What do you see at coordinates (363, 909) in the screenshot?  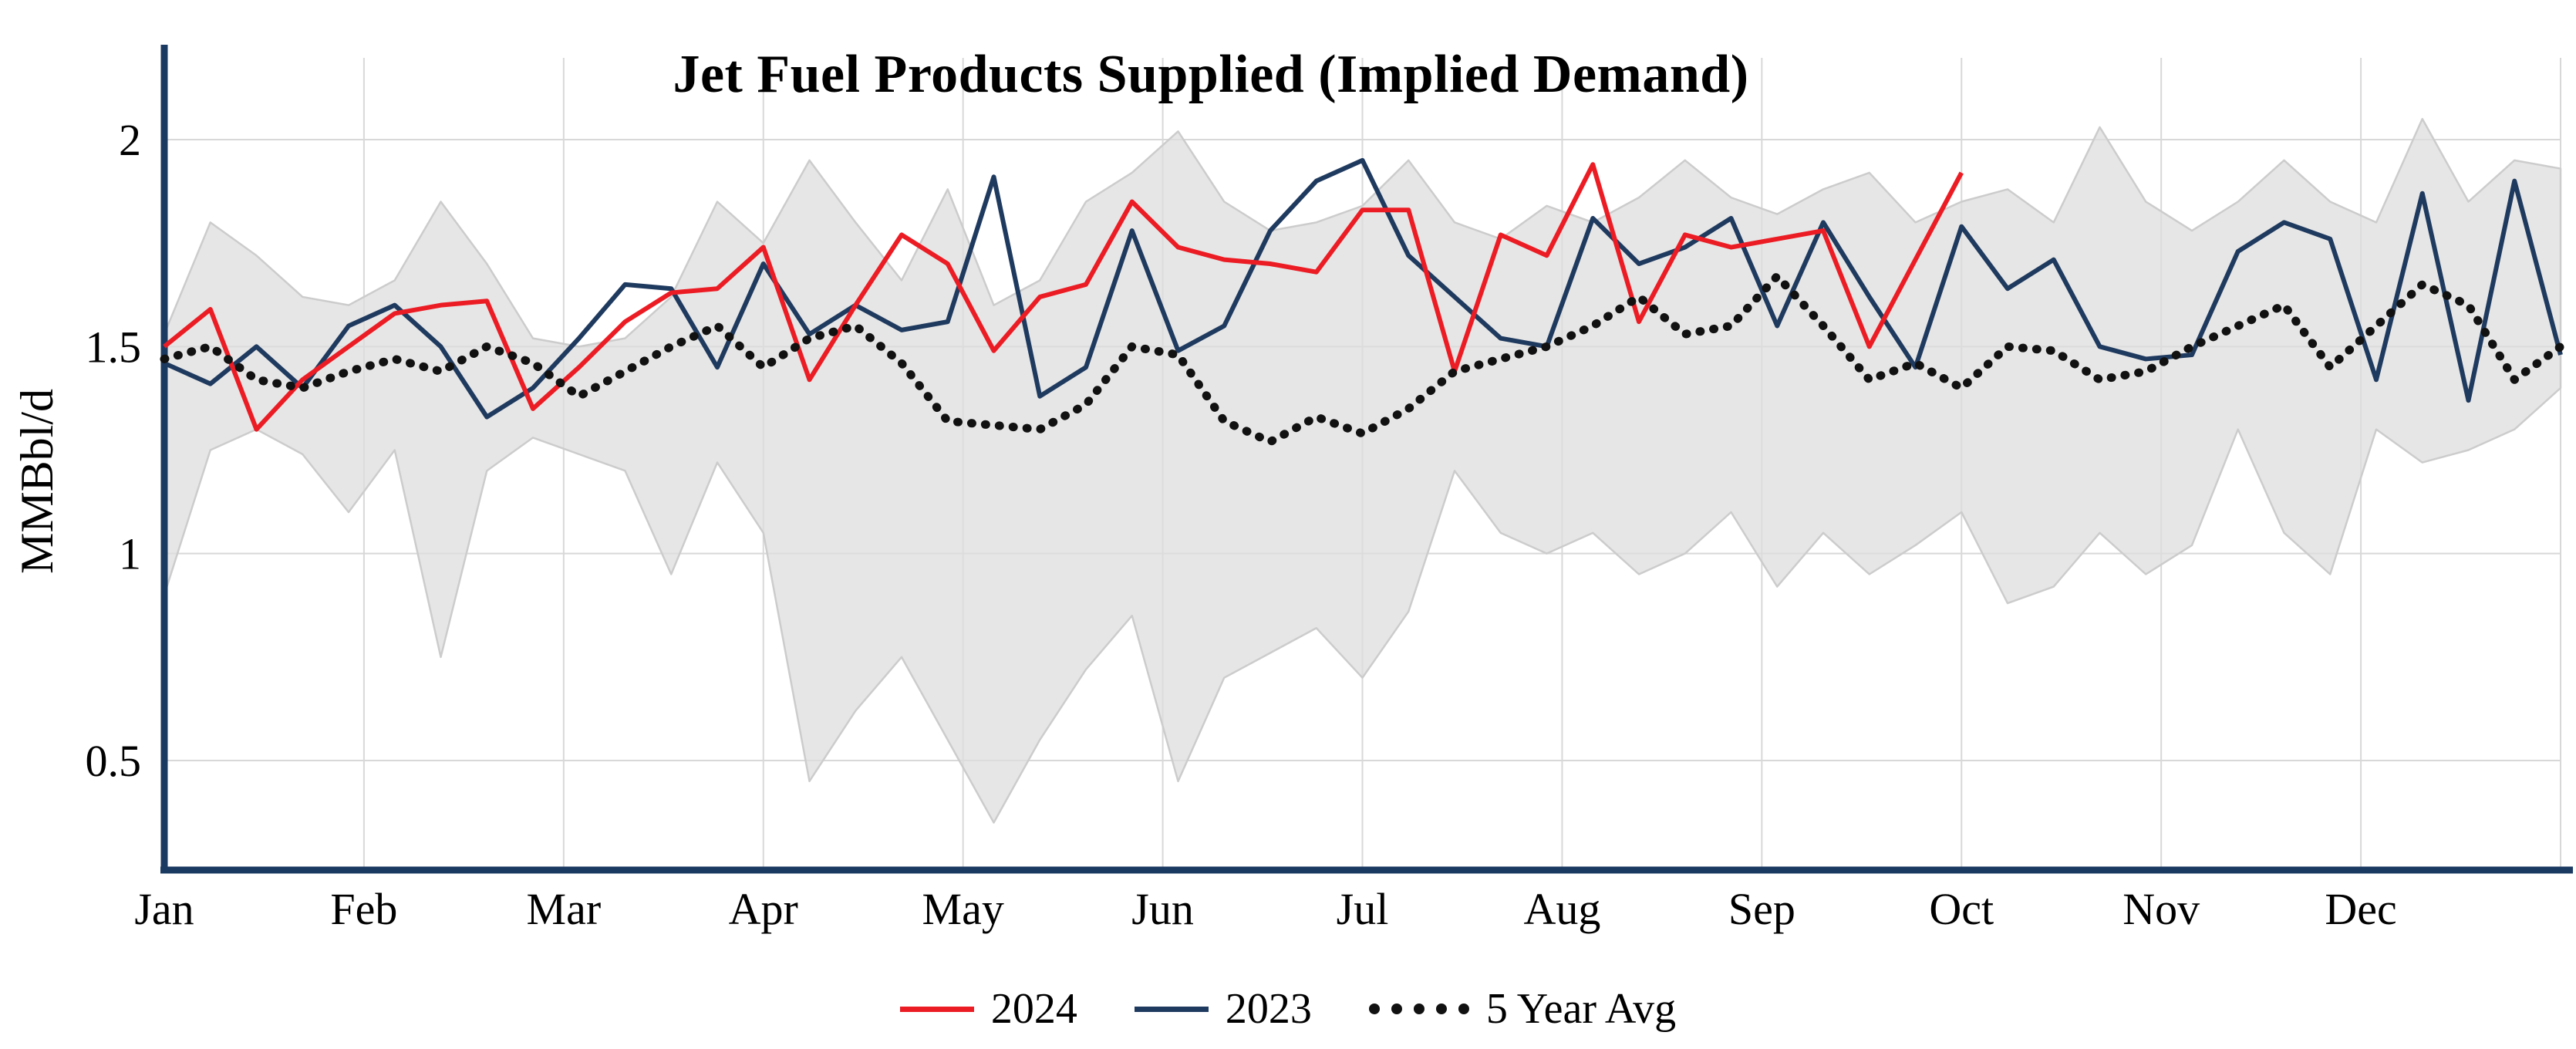 I see `x-tick-label-feb: Feb` at bounding box center [363, 909].